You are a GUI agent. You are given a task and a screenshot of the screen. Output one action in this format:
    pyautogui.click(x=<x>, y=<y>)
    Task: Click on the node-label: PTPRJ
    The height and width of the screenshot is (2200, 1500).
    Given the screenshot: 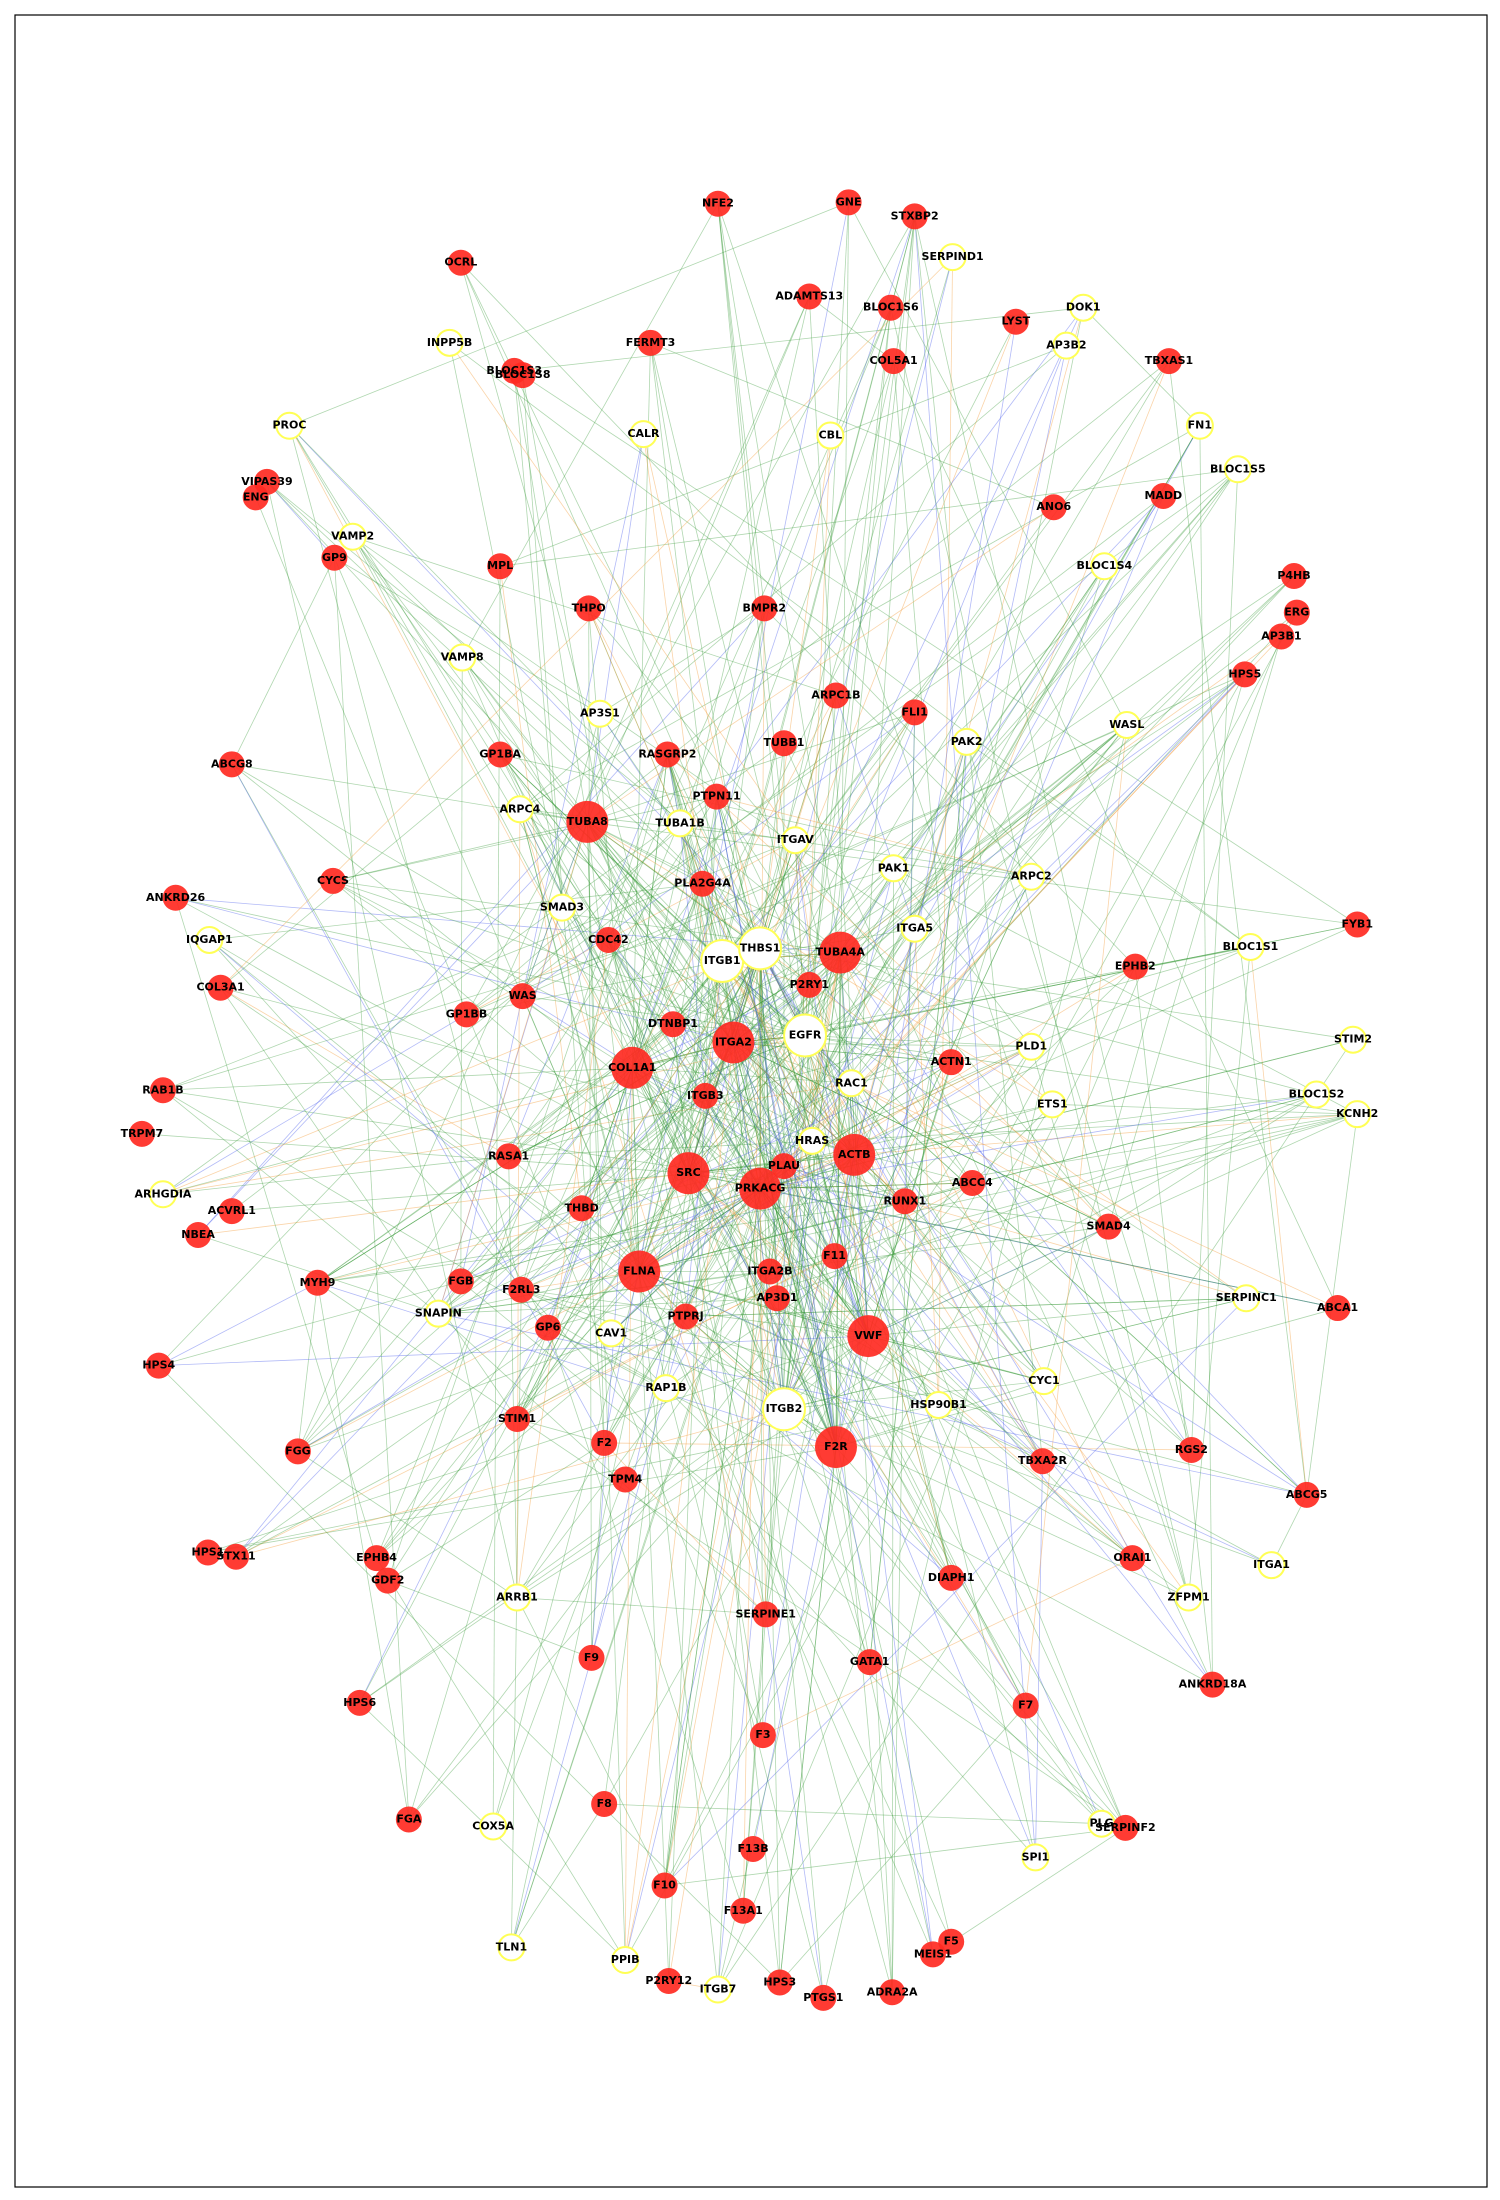 What is the action you would take?
    pyautogui.click(x=686, y=1315)
    